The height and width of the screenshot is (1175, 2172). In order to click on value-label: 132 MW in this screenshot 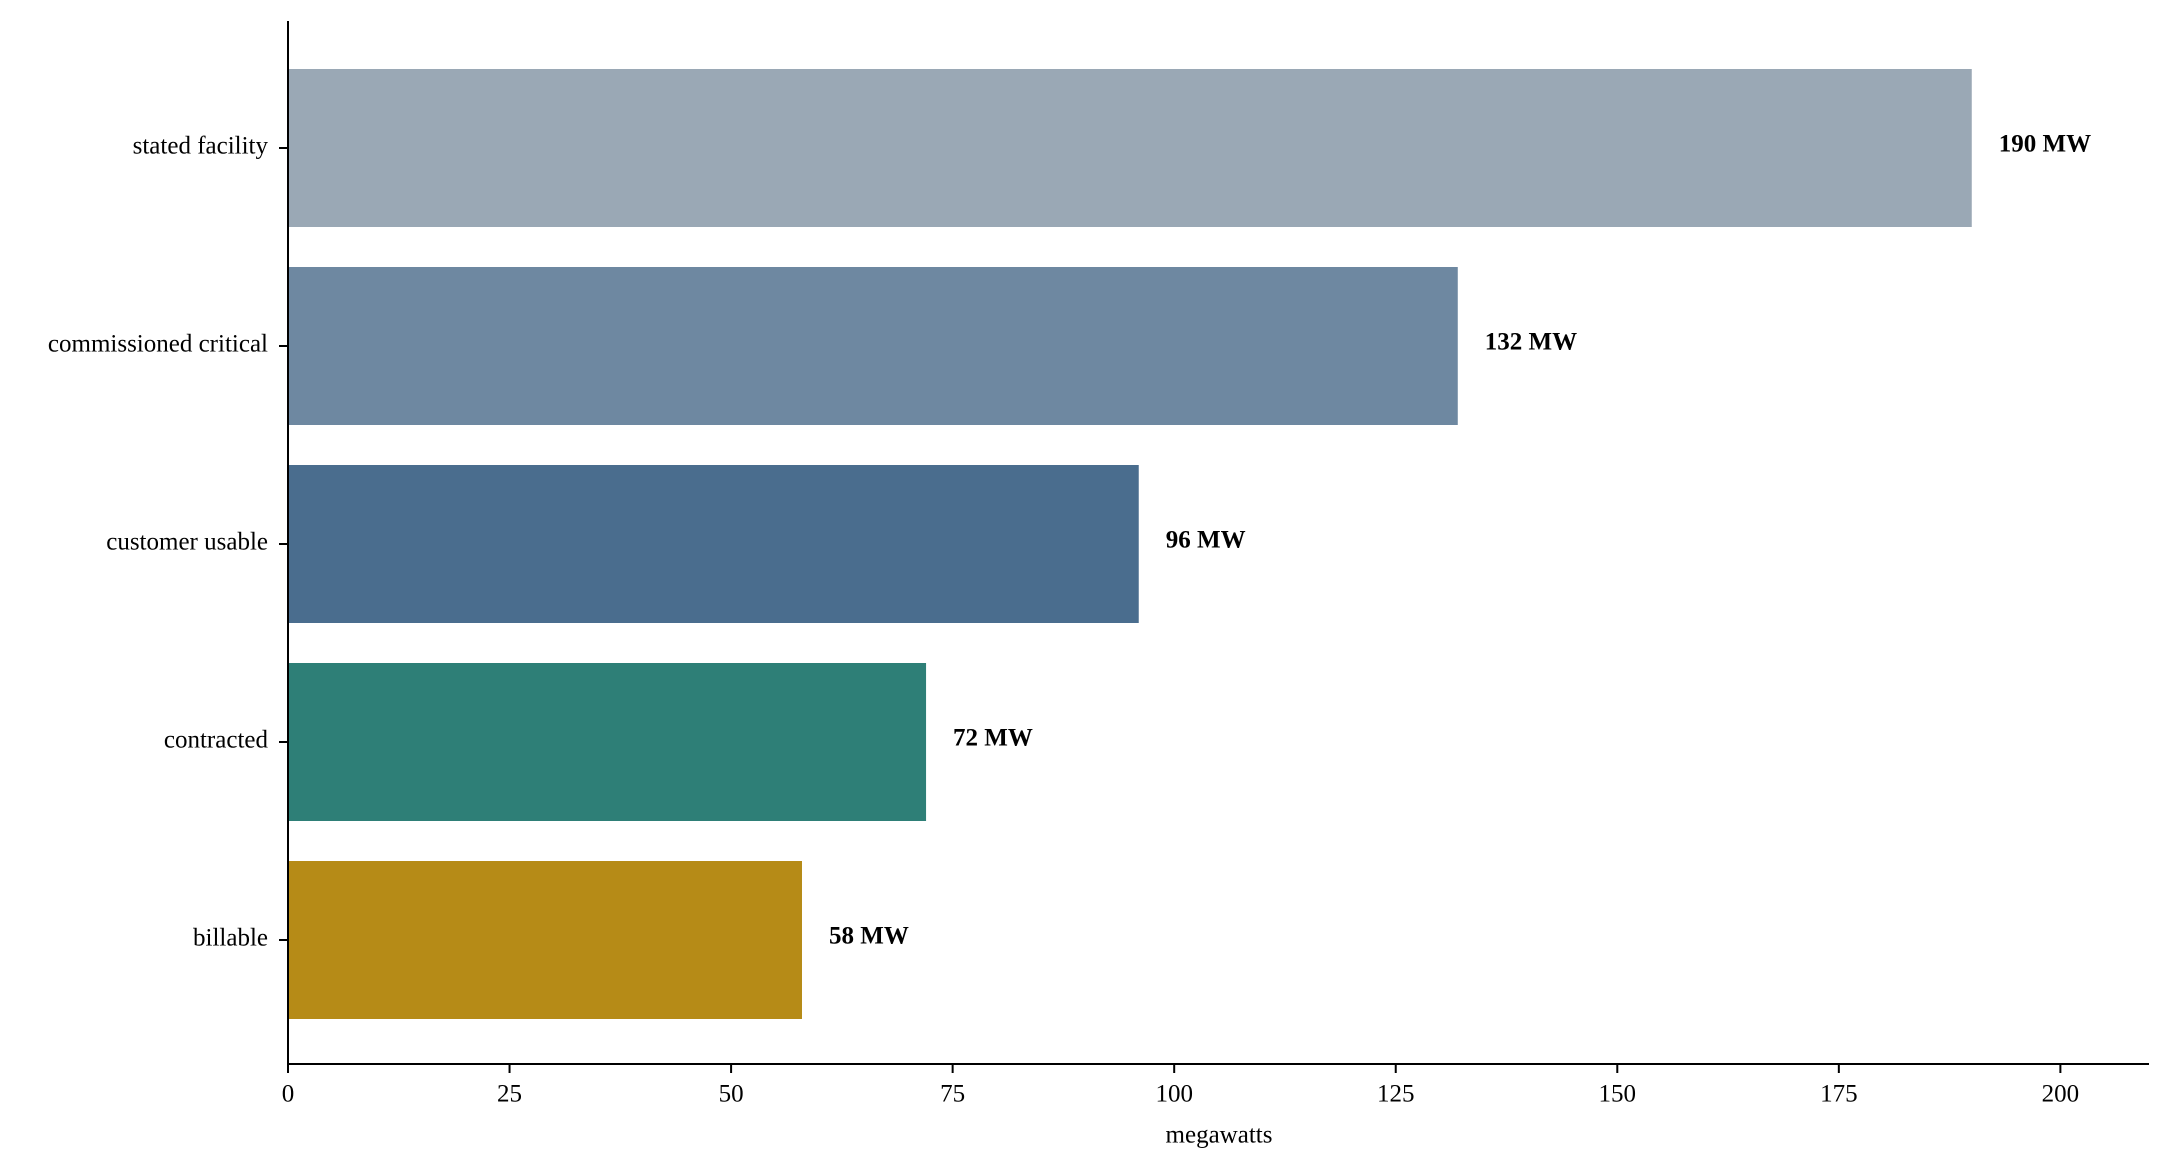, I will do `click(1531, 342)`.